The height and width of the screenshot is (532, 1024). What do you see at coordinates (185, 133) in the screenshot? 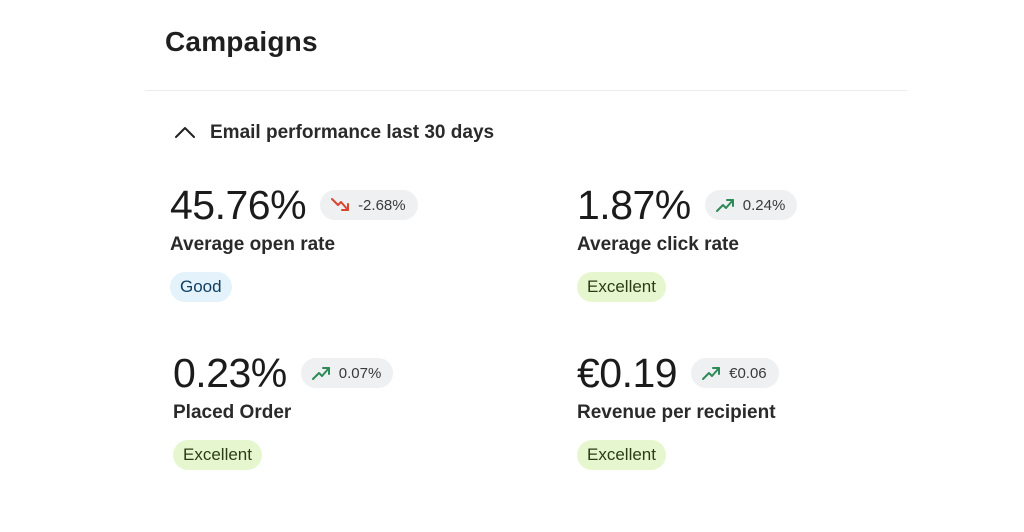
I see `chevron-up-icon` at bounding box center [185, 133].